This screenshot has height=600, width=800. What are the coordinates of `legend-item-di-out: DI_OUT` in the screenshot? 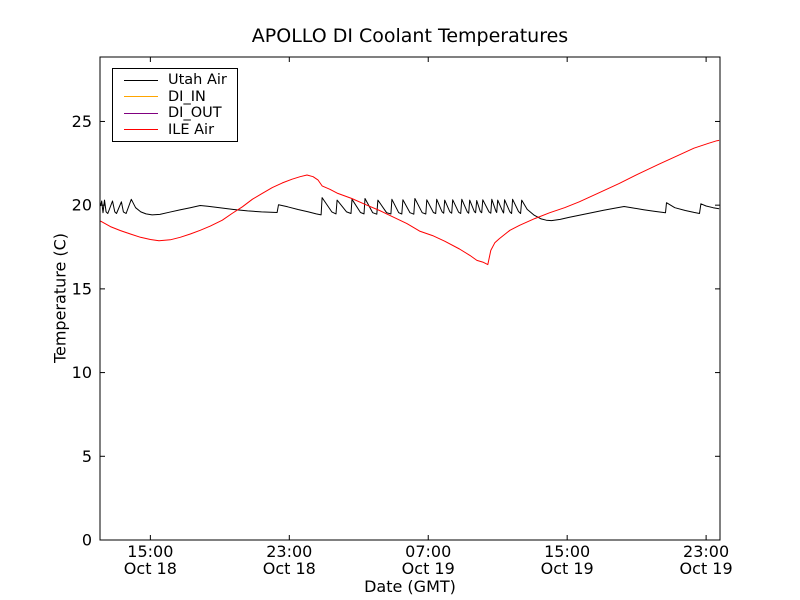 It's located at (180, 113).